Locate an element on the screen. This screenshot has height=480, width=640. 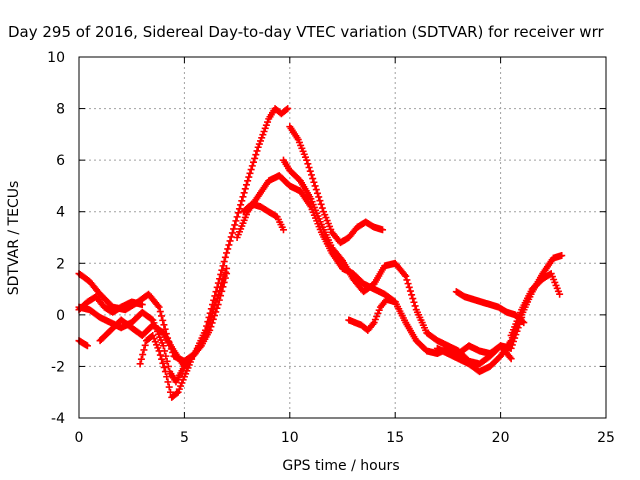
series-sat-c is located at coordinates (110, 304).